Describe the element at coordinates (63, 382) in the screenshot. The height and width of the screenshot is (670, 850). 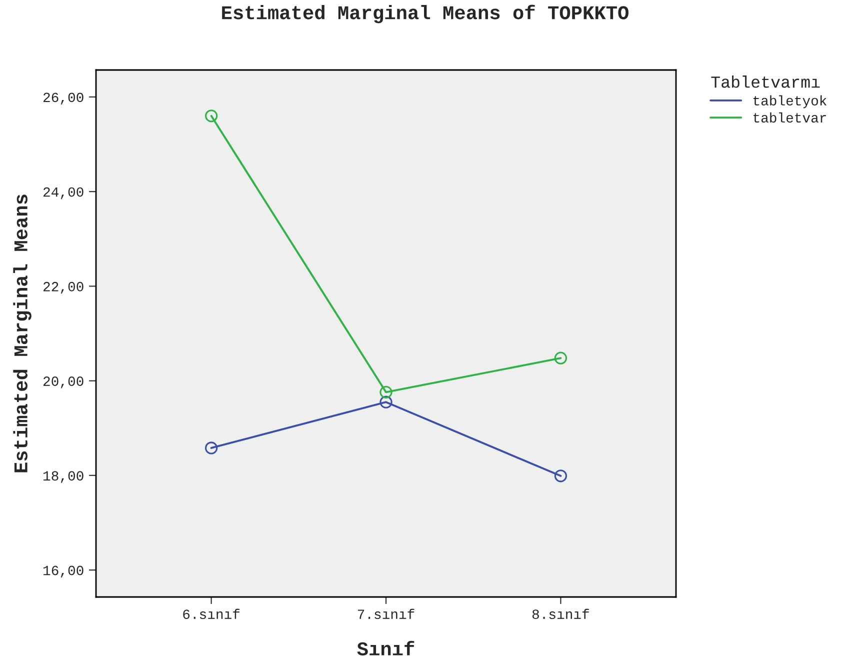
I see `y-tick-label: 20,00` at that location.